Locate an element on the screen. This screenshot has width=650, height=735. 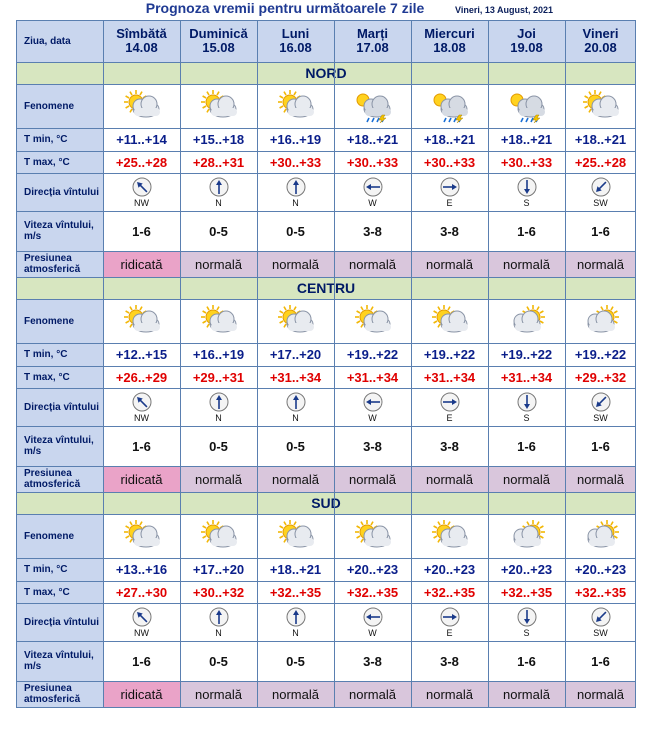
region-title: NORD is located at coordinates (326, 73).